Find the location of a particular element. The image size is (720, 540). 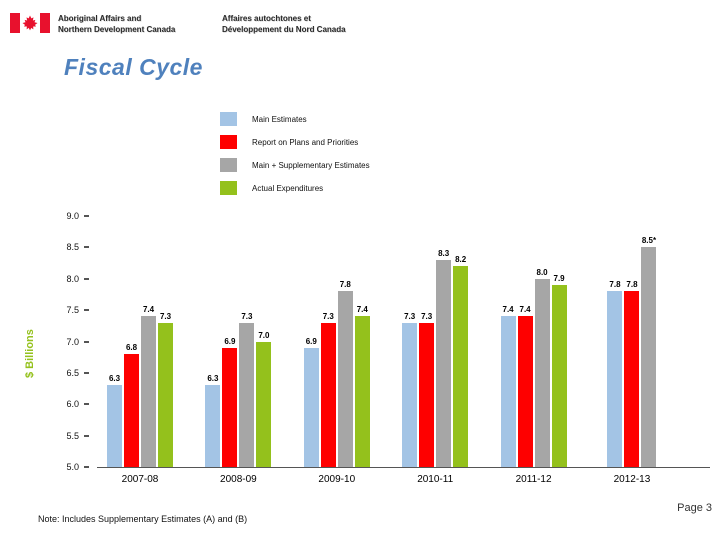

bar-group: 7.8 7.8 8.5* 2012-13 is located at coordinates (632, 350).